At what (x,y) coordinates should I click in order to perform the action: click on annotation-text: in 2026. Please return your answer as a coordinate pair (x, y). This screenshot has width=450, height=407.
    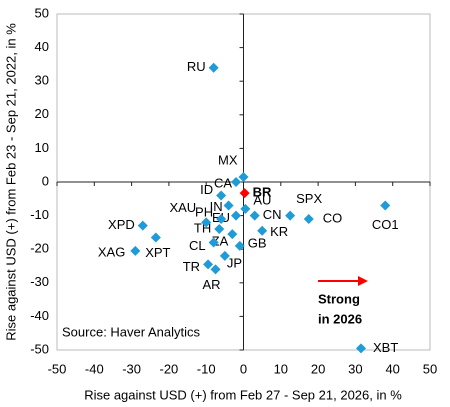
    Looking at the image, I should click on (340, 318).